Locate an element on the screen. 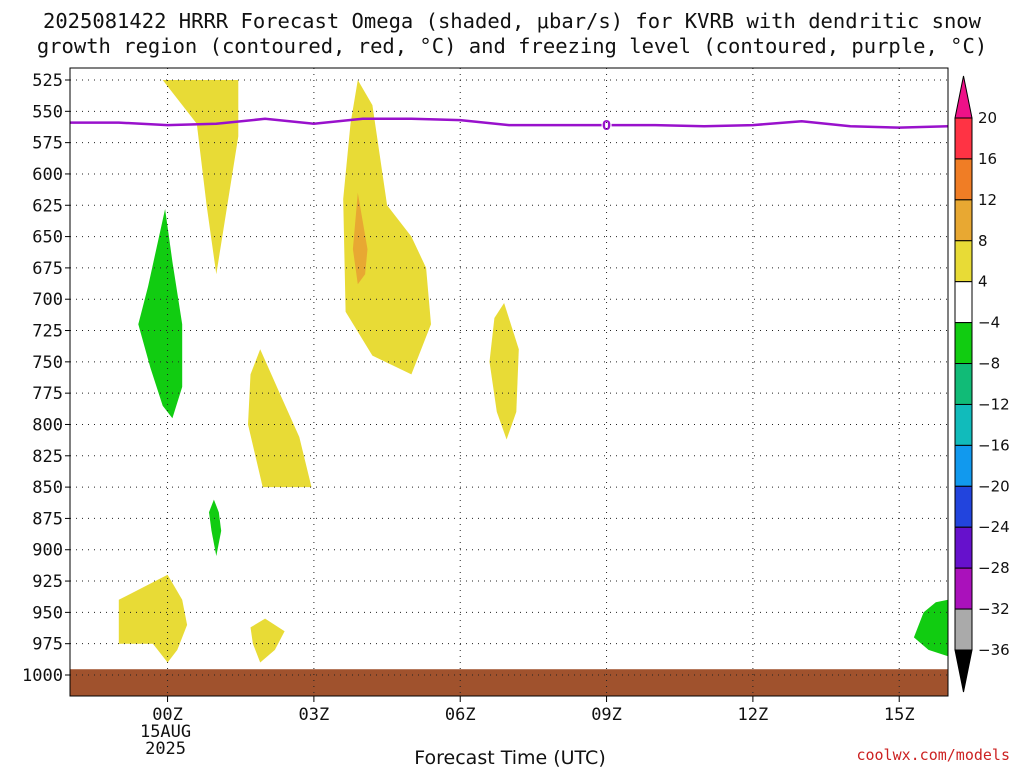 Image resolution: width=1024 pixels, height=768 pixels. x-axis-label: Forecast Time (UTC) is located at coordinates (509, 757).